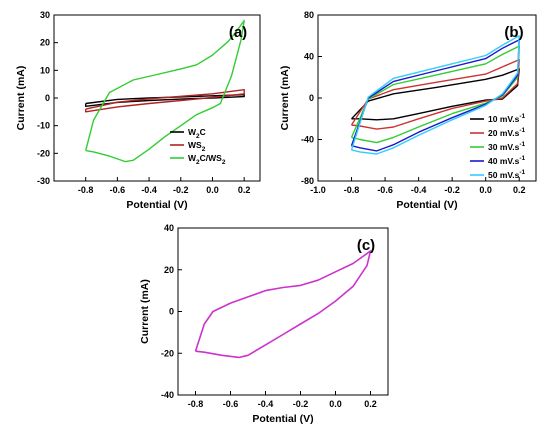 Image resolution: width=550 pixels, height=431 pixels. What do you see at coordinates (504, 133) in the screenshot?
I see `legend-text-main: 20 mV.s` at bounding box center [504, 133].